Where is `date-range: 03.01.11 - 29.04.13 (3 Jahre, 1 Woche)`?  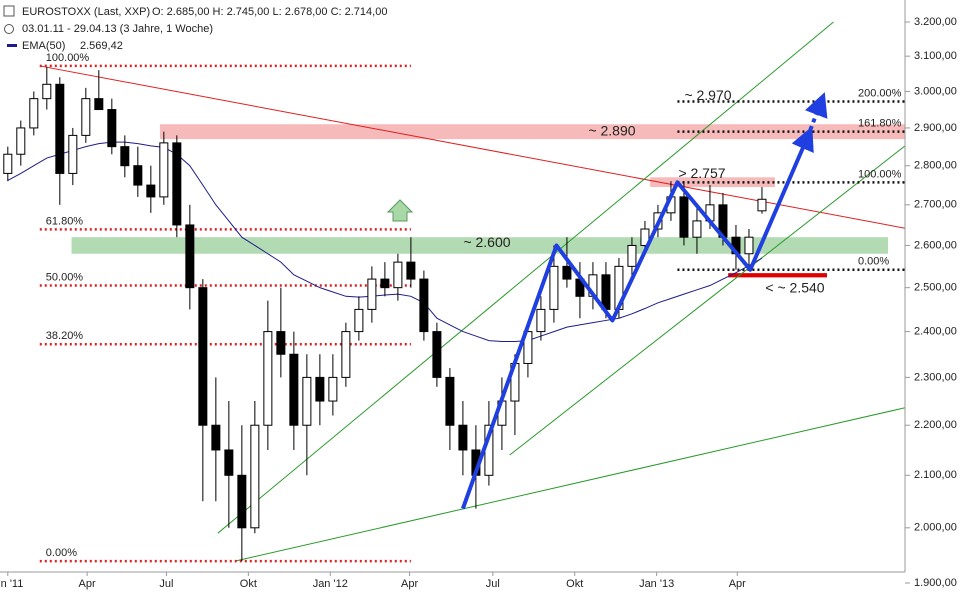
date-range: 03.01.11 - 29.04.13 (3 Jahre, 1 Woche) is located at coordinates (117, 29).